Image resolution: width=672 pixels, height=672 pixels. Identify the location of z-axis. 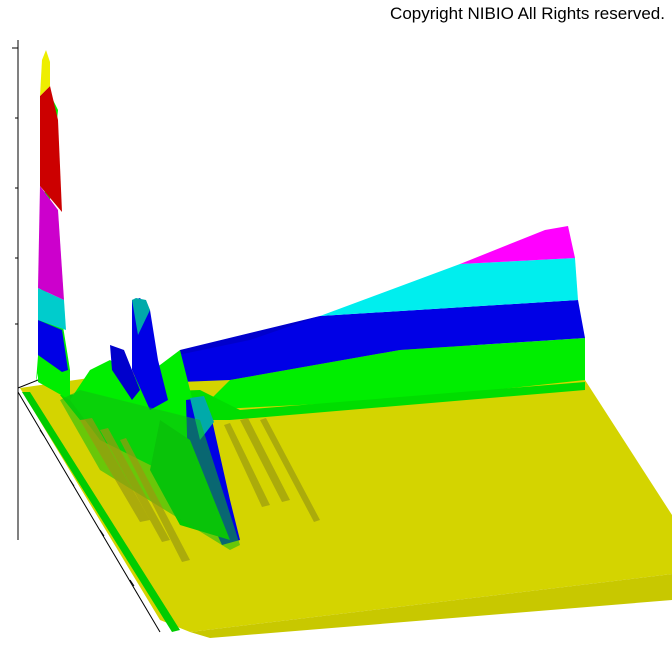
(25, 214).